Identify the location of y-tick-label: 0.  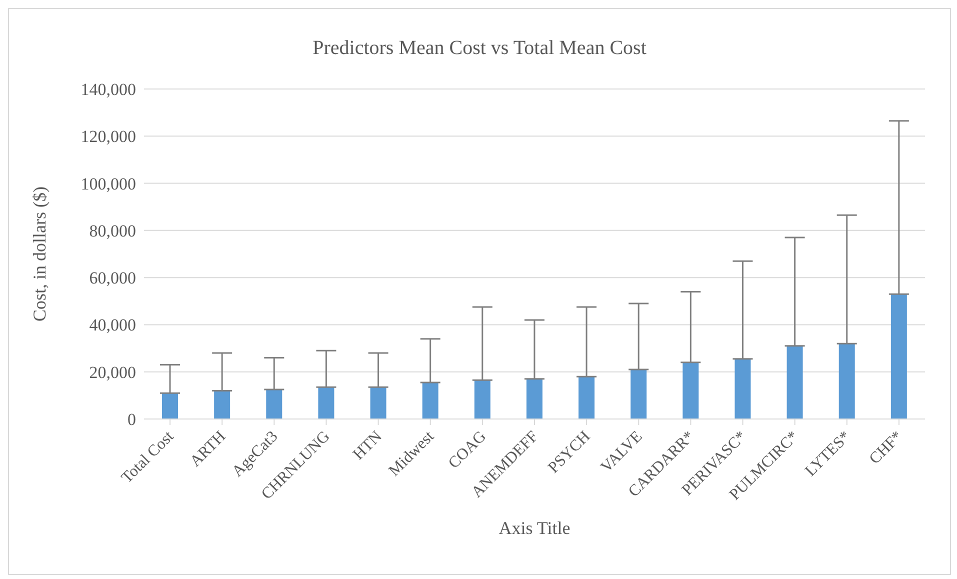
(132, 420).